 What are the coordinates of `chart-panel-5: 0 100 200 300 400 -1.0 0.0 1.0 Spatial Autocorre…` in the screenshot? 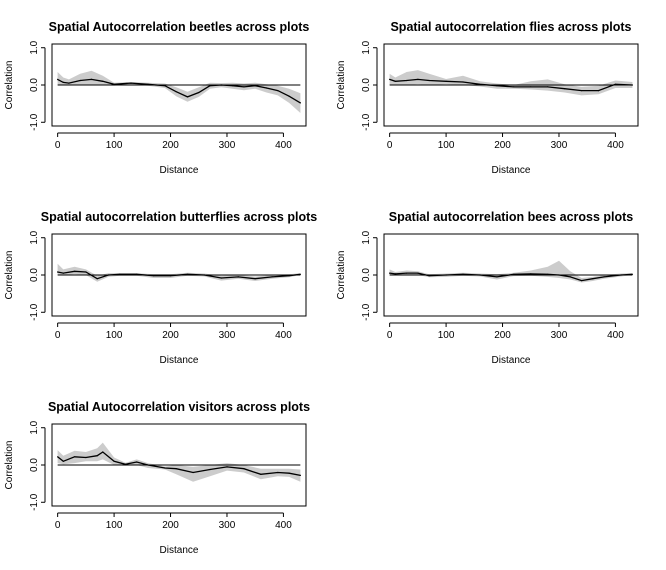 It's located at (157, 478).